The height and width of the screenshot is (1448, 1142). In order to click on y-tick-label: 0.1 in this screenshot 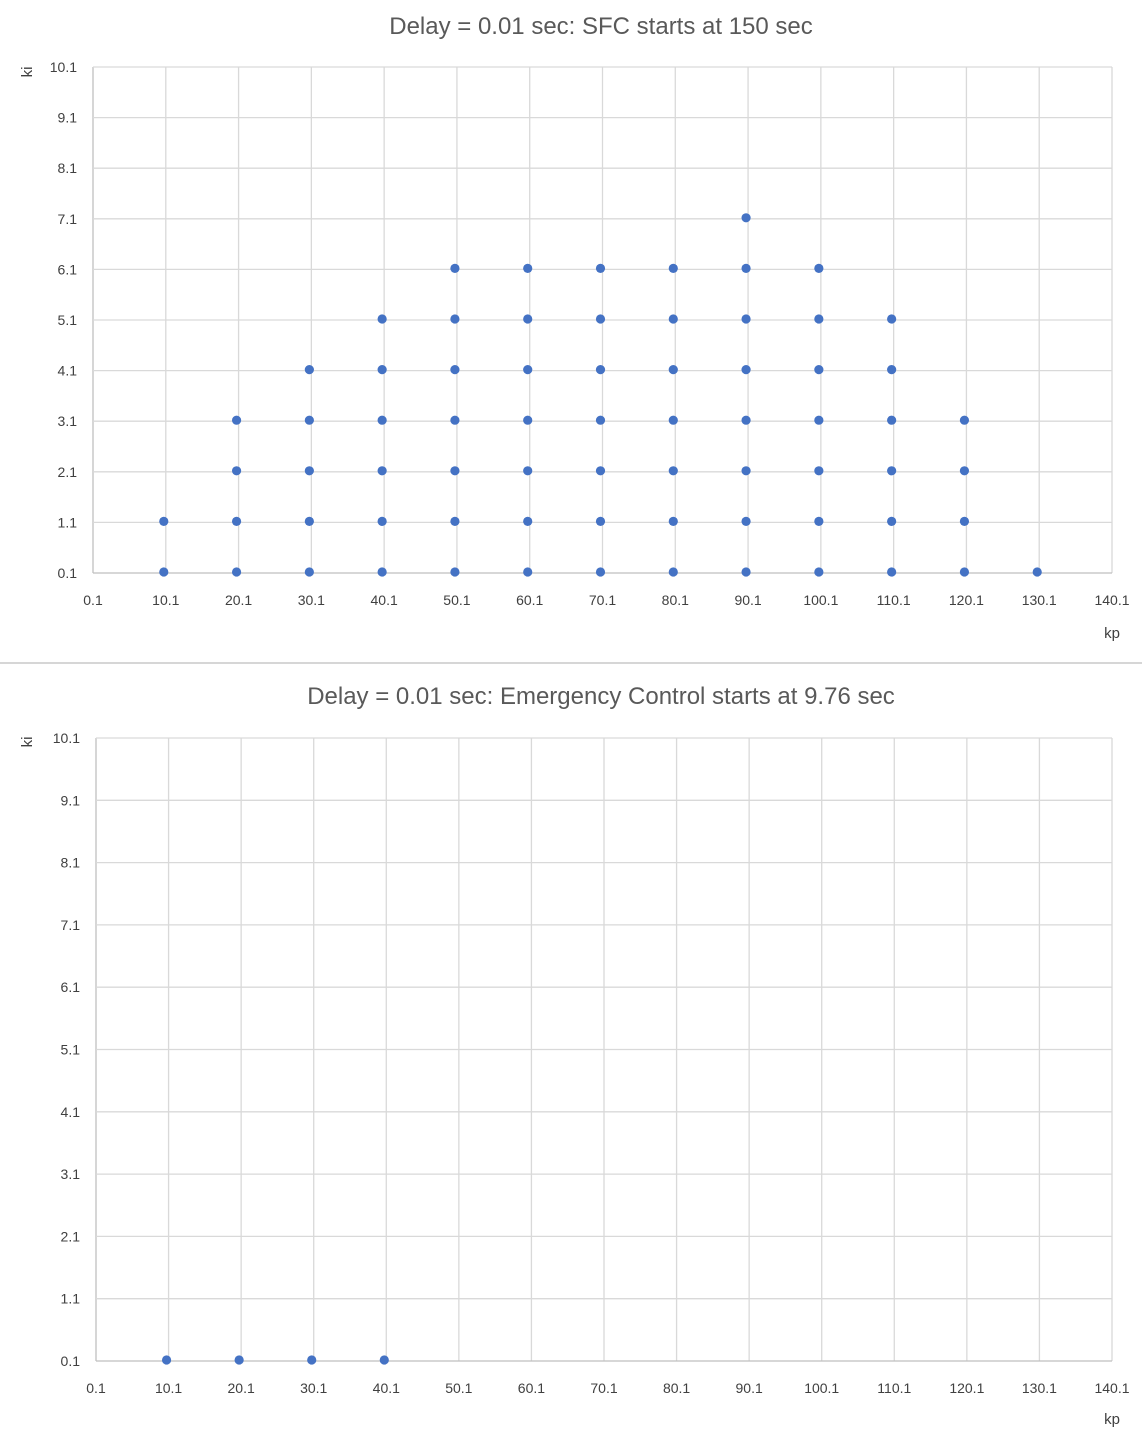, I will do `click(71, 1361)`.